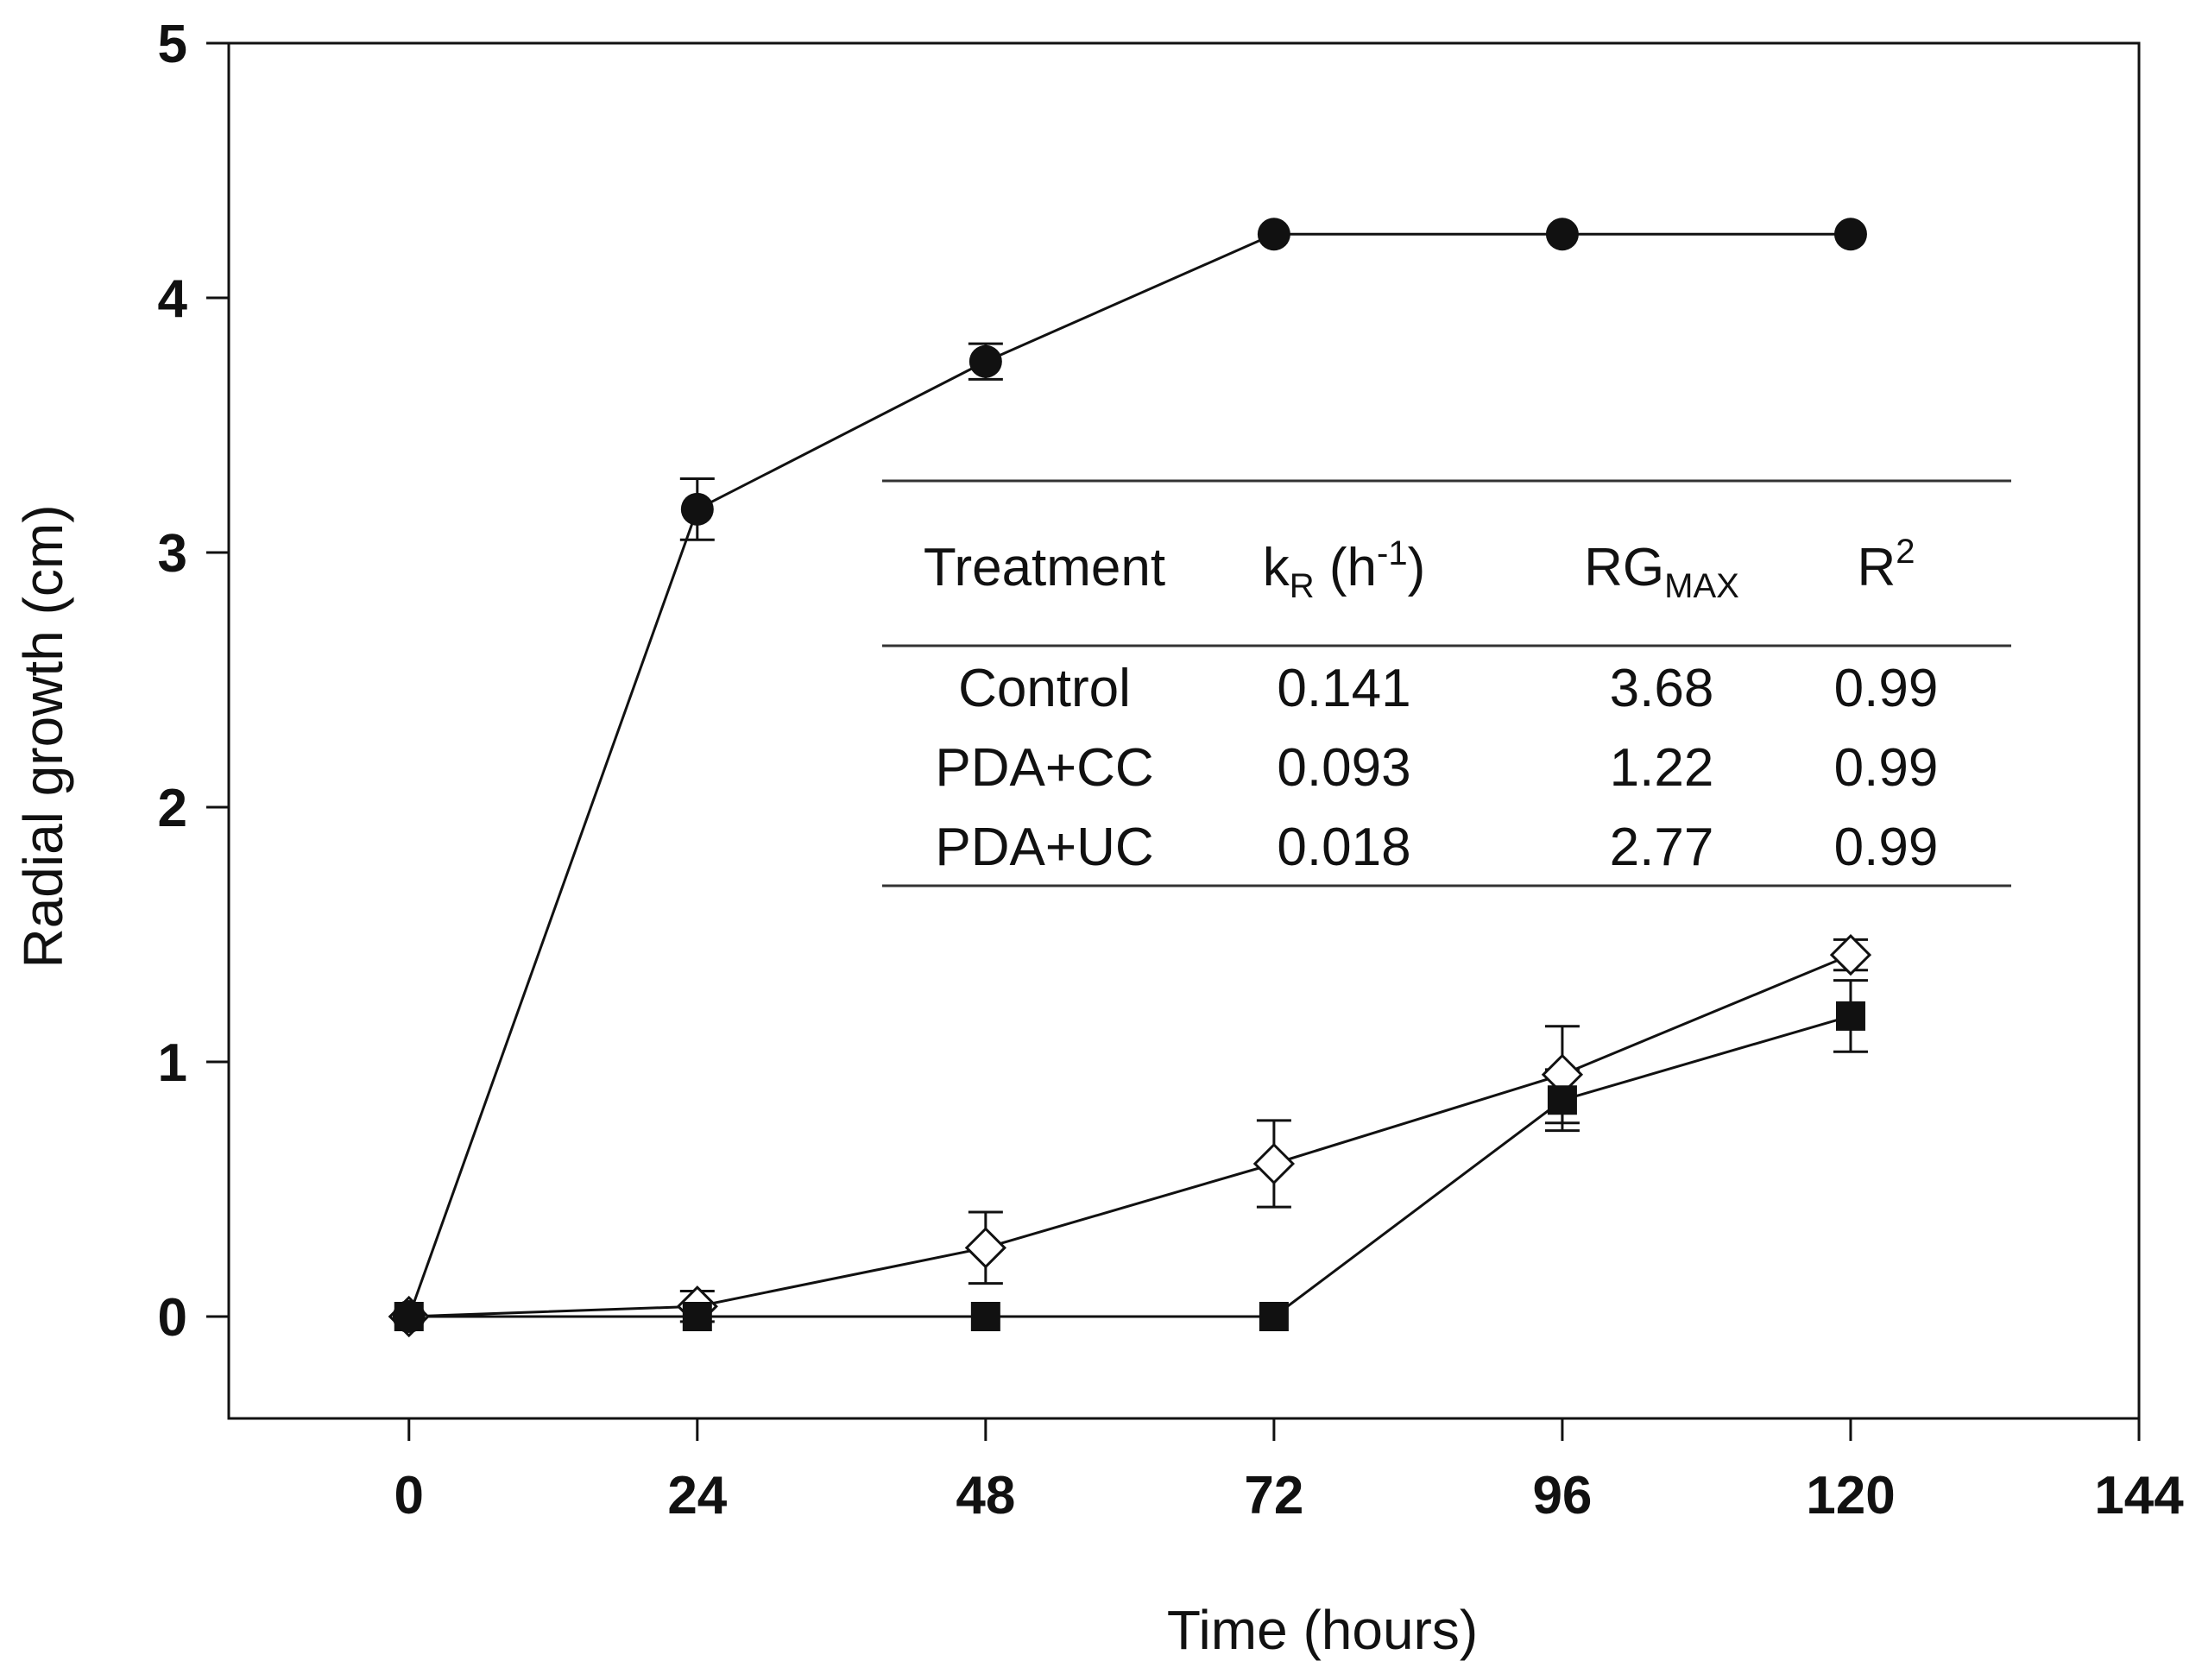 The width and height of the screenshot is (2202, 1680). Describe the element at coordinates (43, 736) in the screenshot. I see `y-axis-title: Radial growth (cm)` at that location.